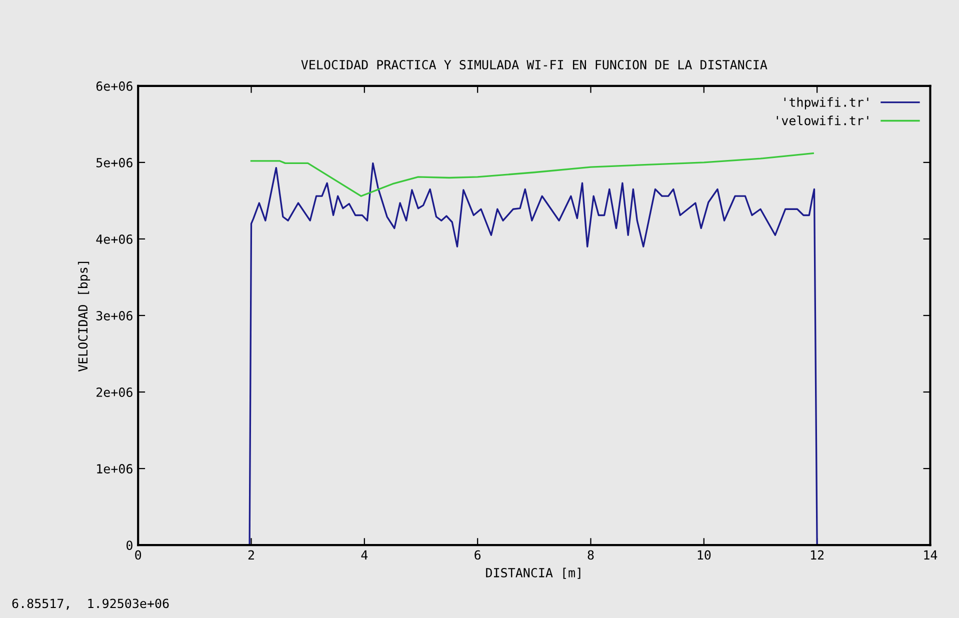  I want to click on legend-label: 'thpwifi.tr', so click(826, 103).